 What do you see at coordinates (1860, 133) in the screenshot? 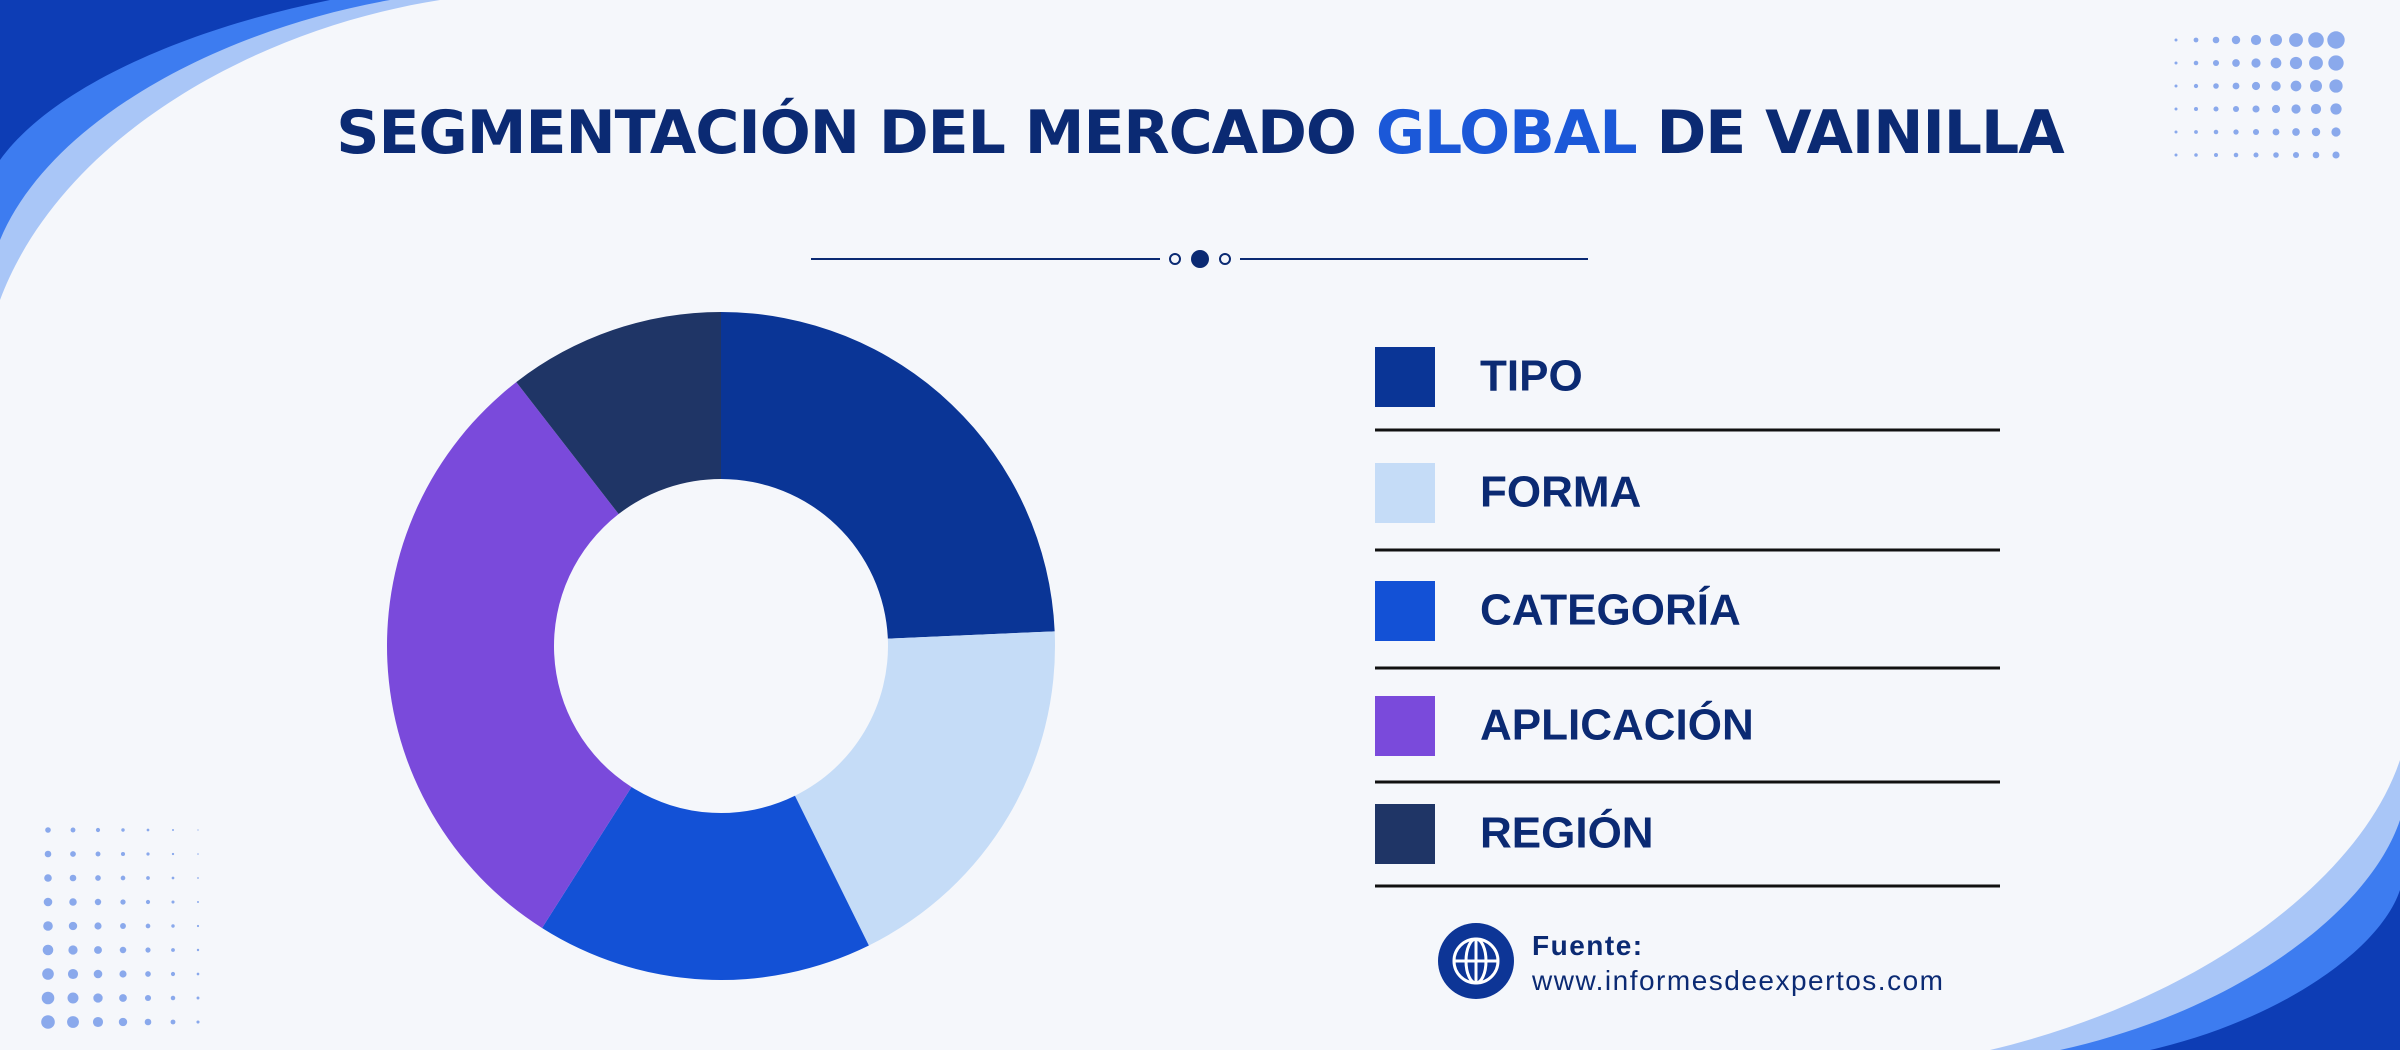
I see `title-part: DE VAINILLA` at bounding box center [1860, 133].